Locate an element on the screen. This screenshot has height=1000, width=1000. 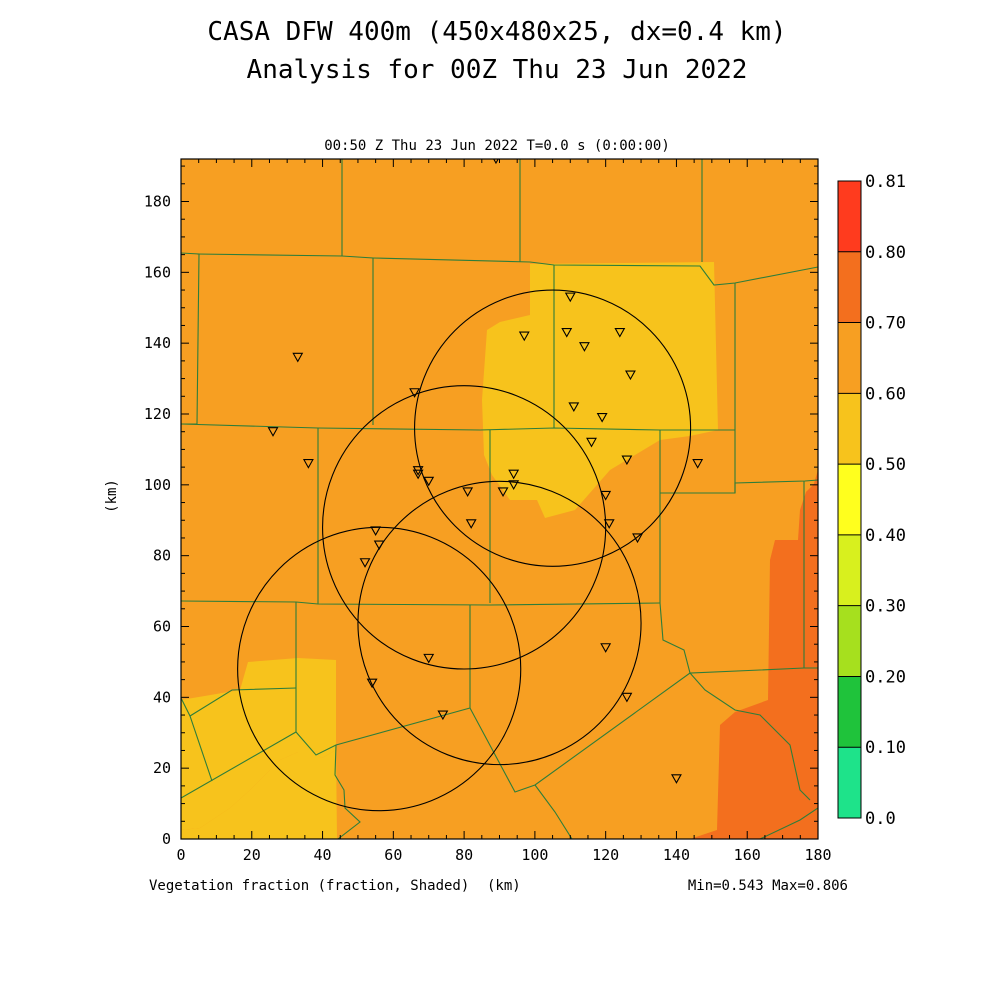
colorbar-label: 0.30 is located at coordinates (885, 607).